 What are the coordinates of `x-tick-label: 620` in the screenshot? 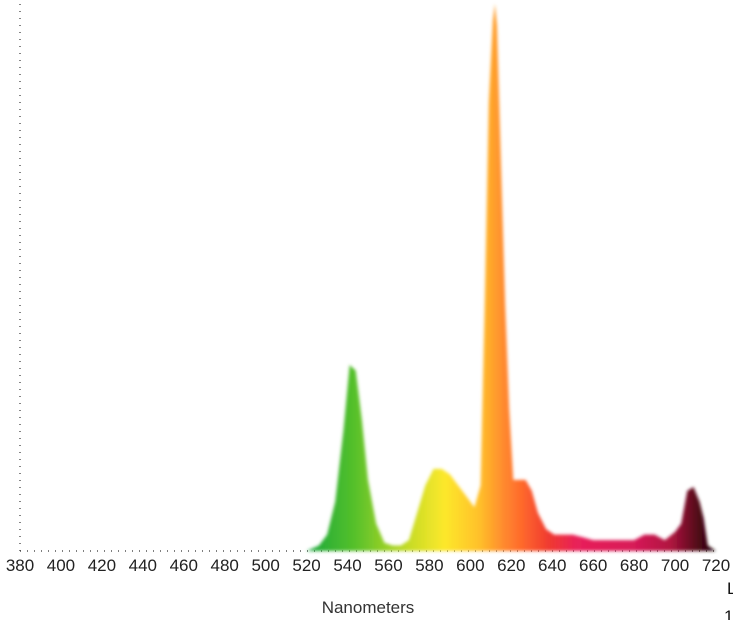 It's located at (511, 565).